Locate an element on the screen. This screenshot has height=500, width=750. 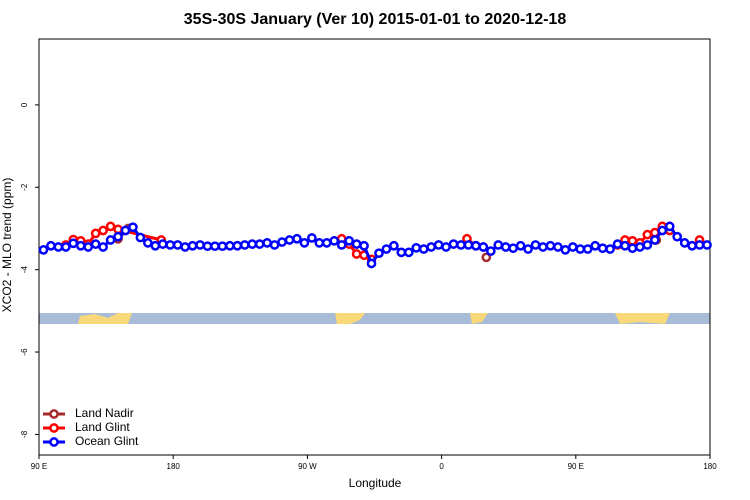
legend-label: Land Nadir is located at coordinates (104, 413).